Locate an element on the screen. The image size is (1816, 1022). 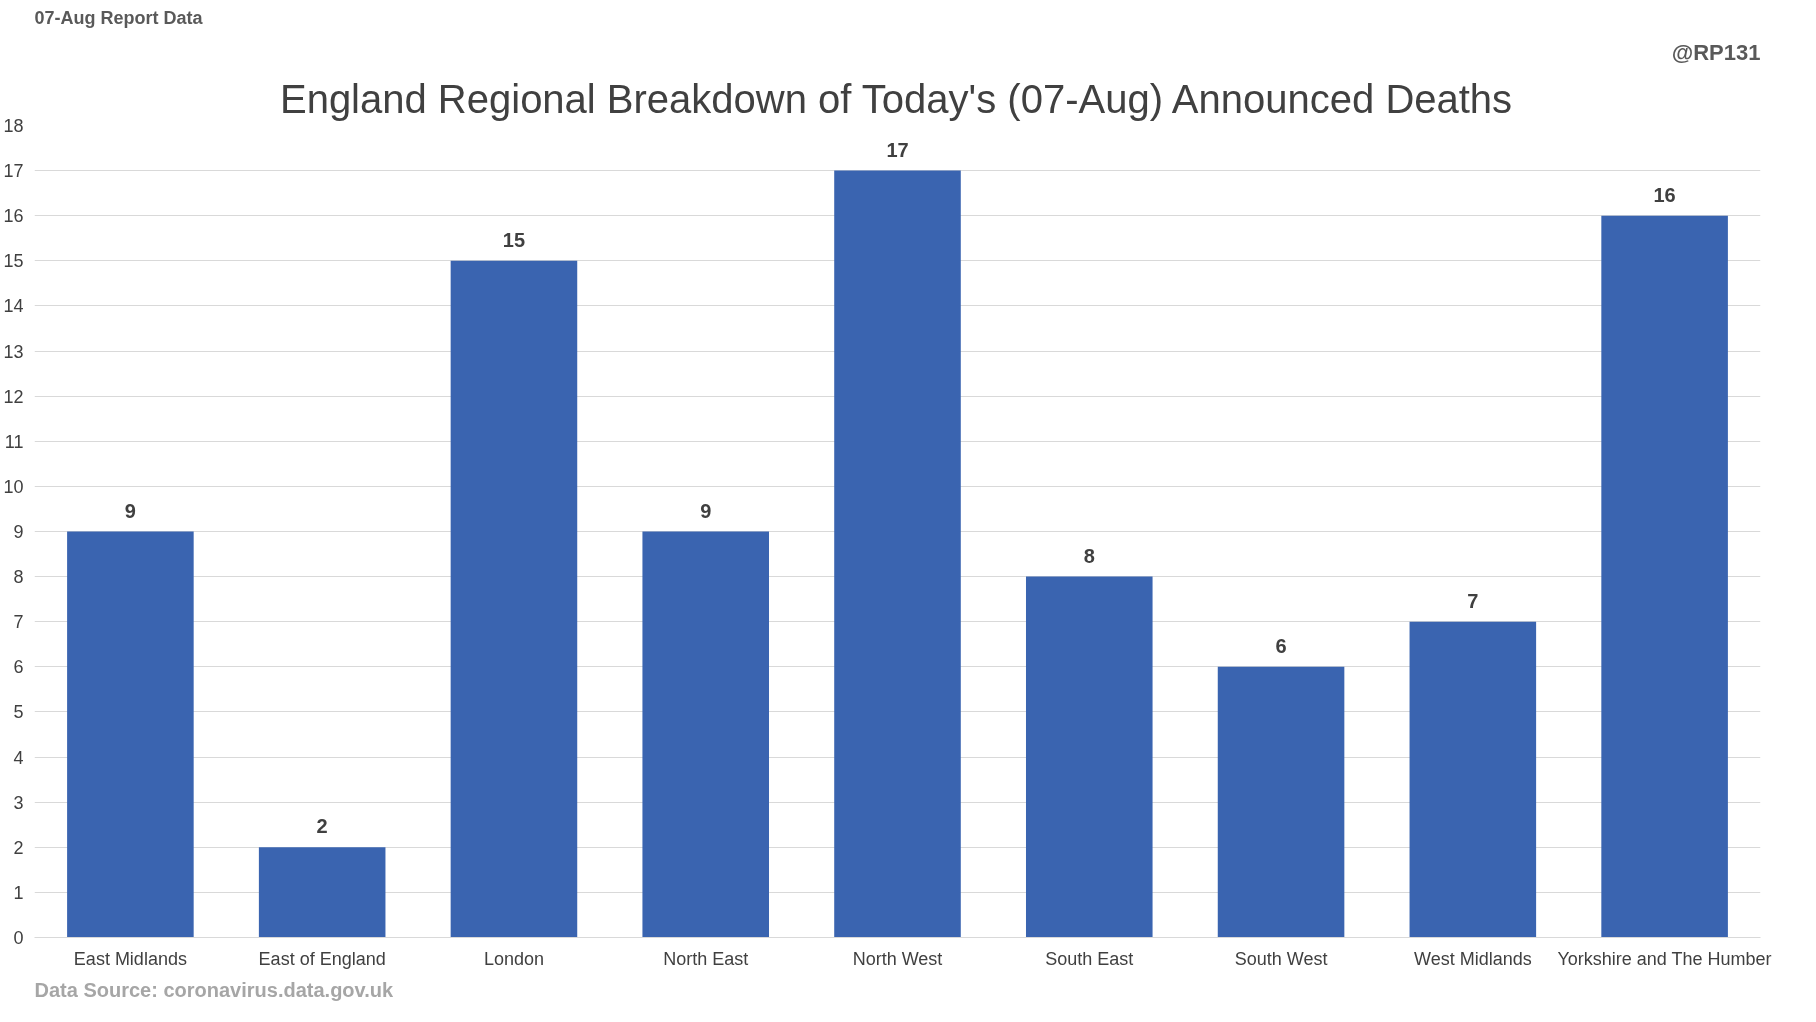
y-tick-label: 16 is located at coordinates (13, 216).